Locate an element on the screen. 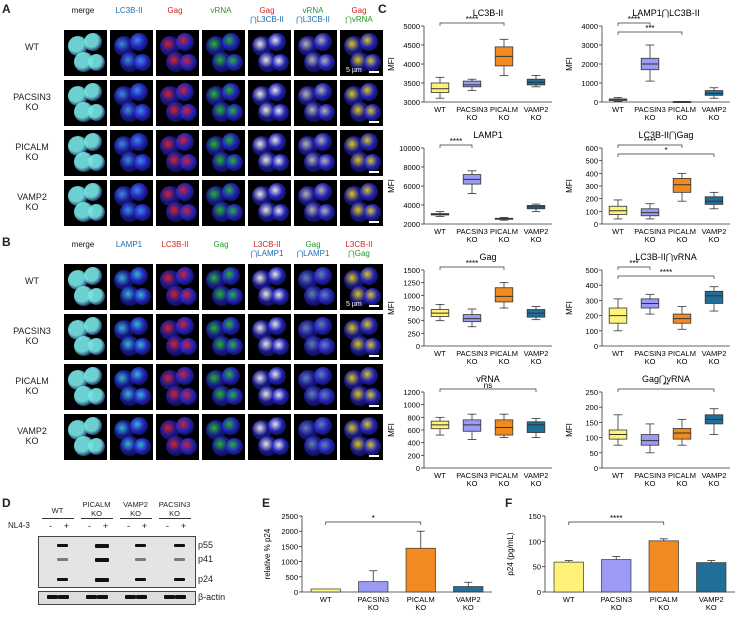 This screenshot has height=620, width=749. column-header-part: LC3B-II is located at coordinates (175, 244).